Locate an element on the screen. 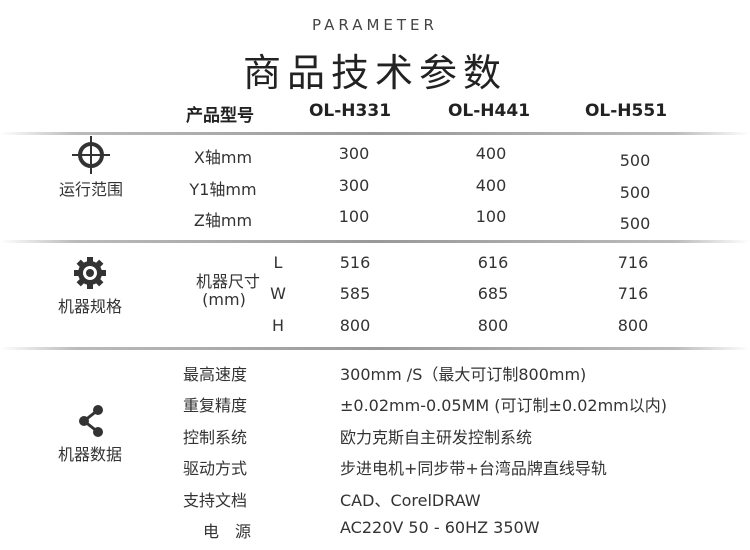  section-label: 机器规格 is located at coordinates (90, 306).